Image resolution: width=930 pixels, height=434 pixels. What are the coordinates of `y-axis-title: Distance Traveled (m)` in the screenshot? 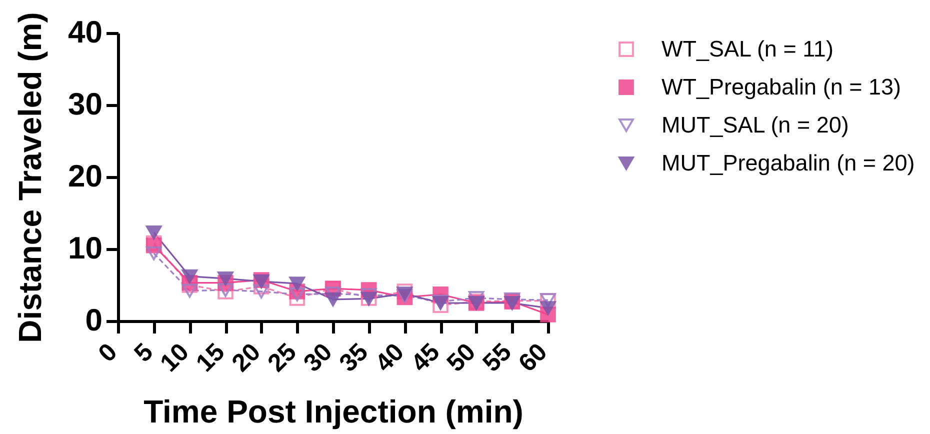 It's located at (30, 177).